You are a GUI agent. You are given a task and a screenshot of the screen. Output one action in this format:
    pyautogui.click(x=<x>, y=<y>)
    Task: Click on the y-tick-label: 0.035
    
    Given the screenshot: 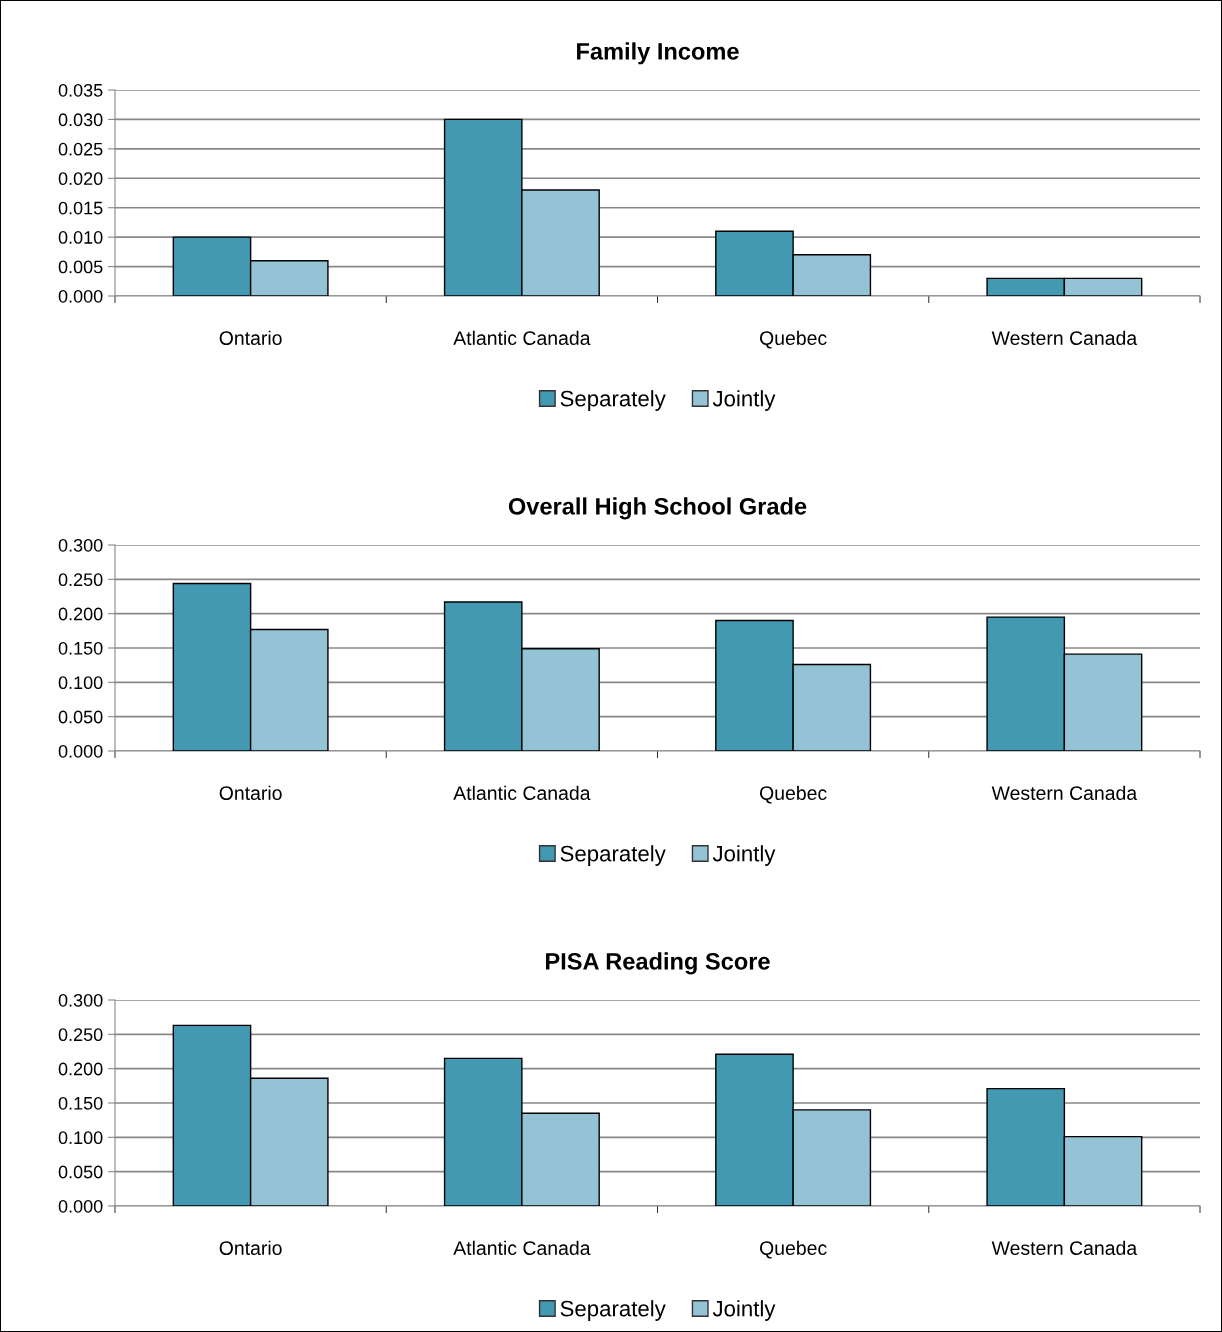 What is the action you would take?
    pyautogui.click(x=80, y=90)
    